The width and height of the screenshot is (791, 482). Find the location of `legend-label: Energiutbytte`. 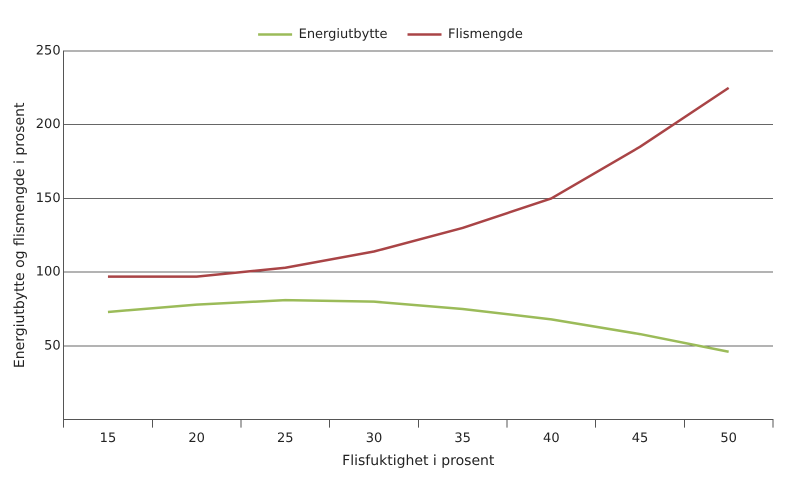

legend-label: Energiutbytte is located at coordinates (343, 34).